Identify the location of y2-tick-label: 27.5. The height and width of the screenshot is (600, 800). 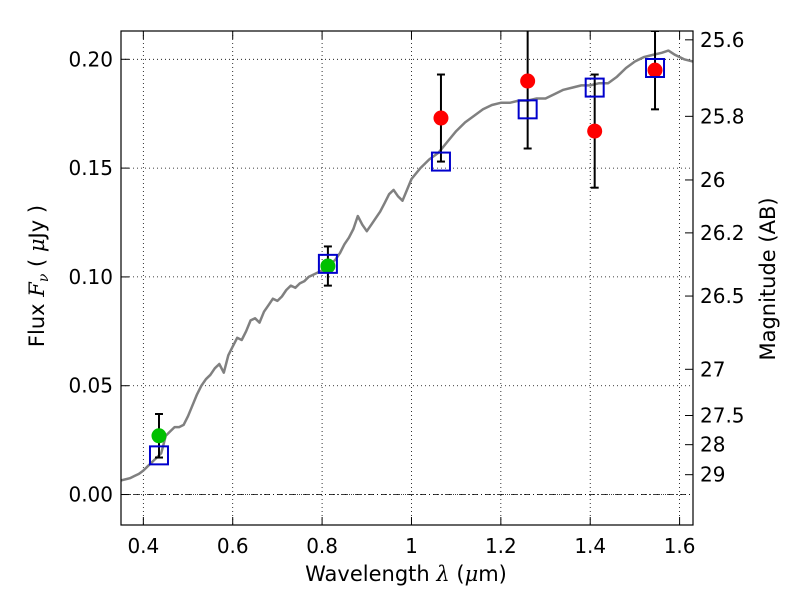
(722, 416).